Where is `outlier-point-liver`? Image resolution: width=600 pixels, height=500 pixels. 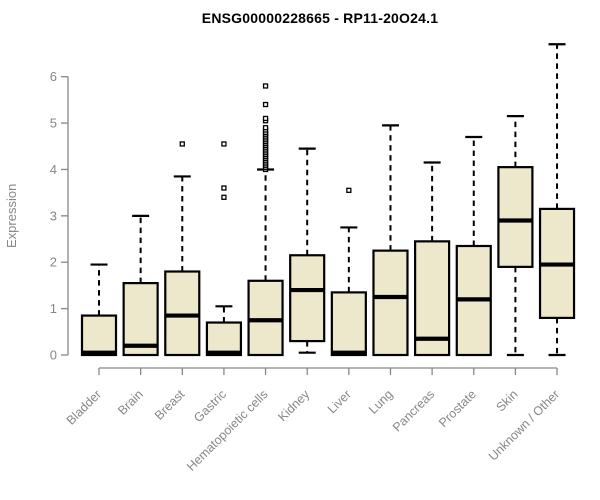 outlier-point-liver is located at coordinates (349, 190).